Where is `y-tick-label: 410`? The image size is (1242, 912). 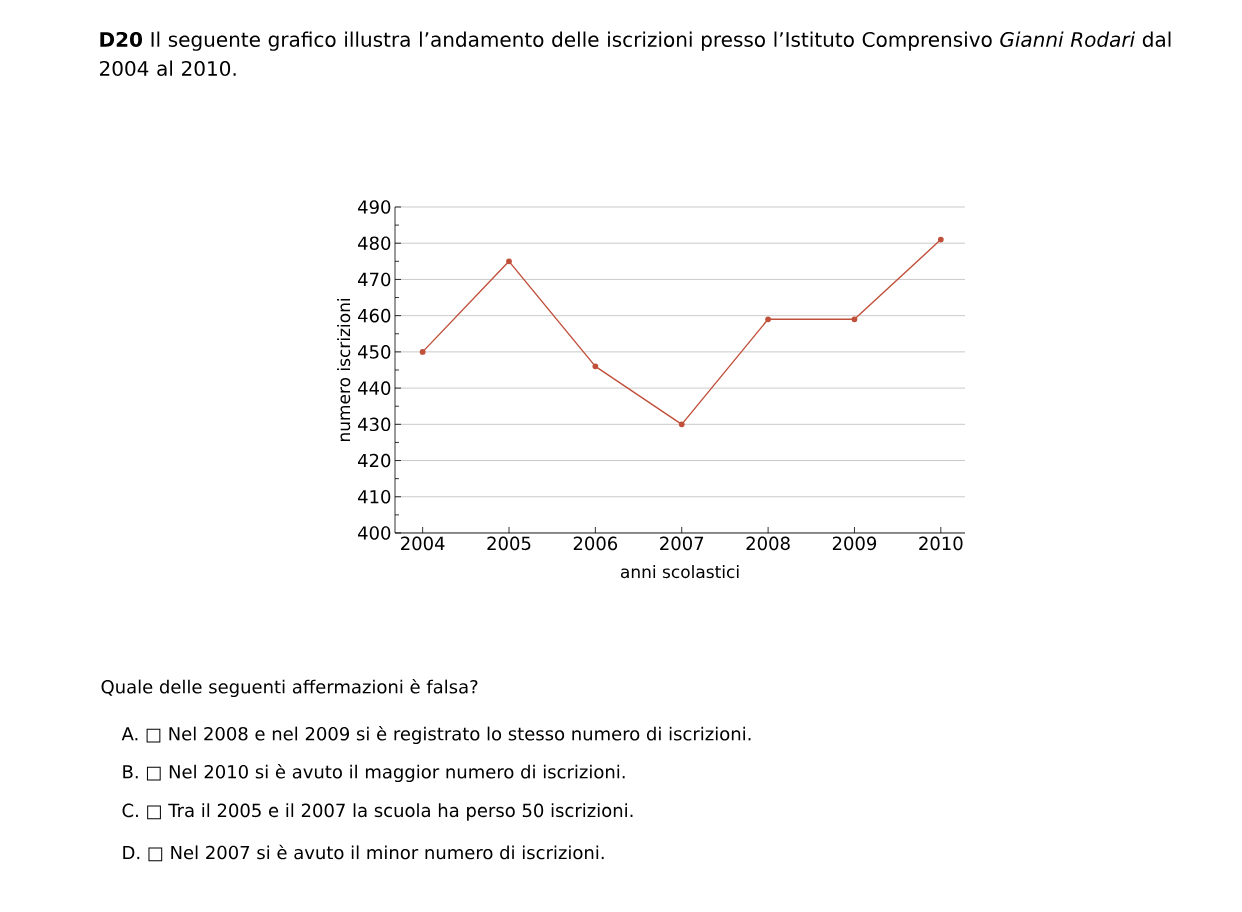 y-tick-label: 410 is located at coordinates (374, 496).